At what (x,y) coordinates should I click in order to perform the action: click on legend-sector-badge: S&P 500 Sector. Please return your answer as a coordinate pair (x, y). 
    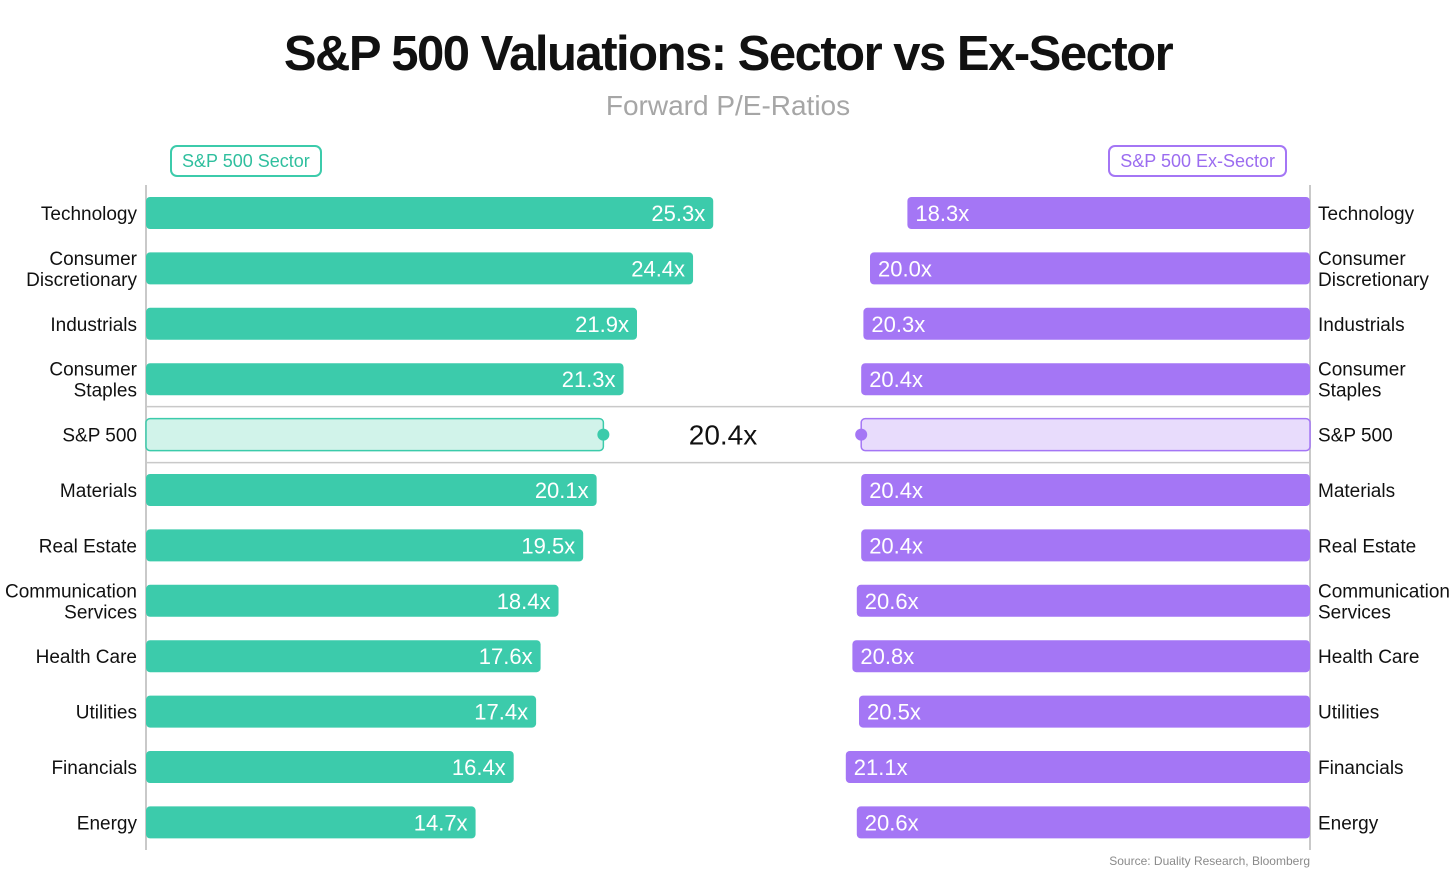
    Looking at the image, I should click on (246, 161).